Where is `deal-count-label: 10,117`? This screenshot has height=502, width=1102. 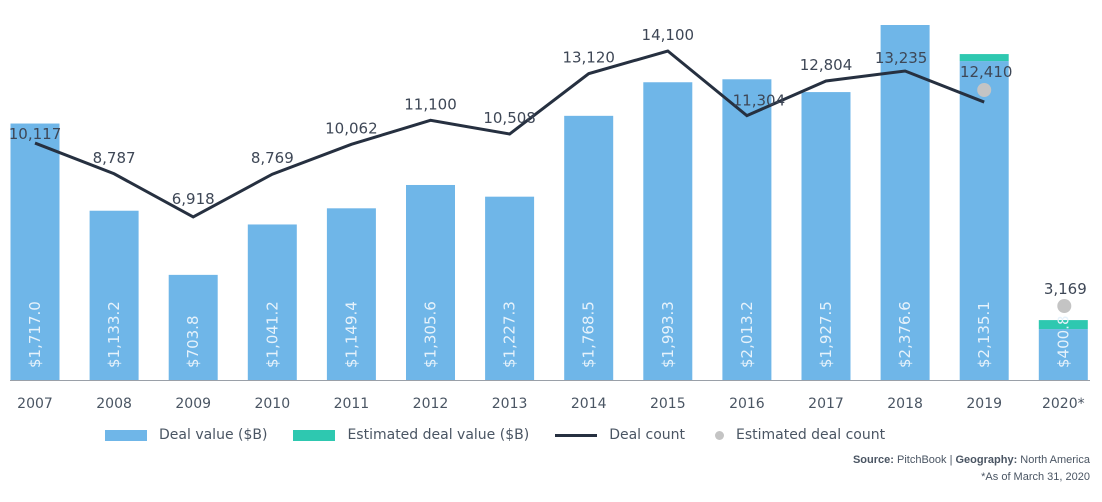
deal-count-label: 10,117 is located at coordinates (35, 134).